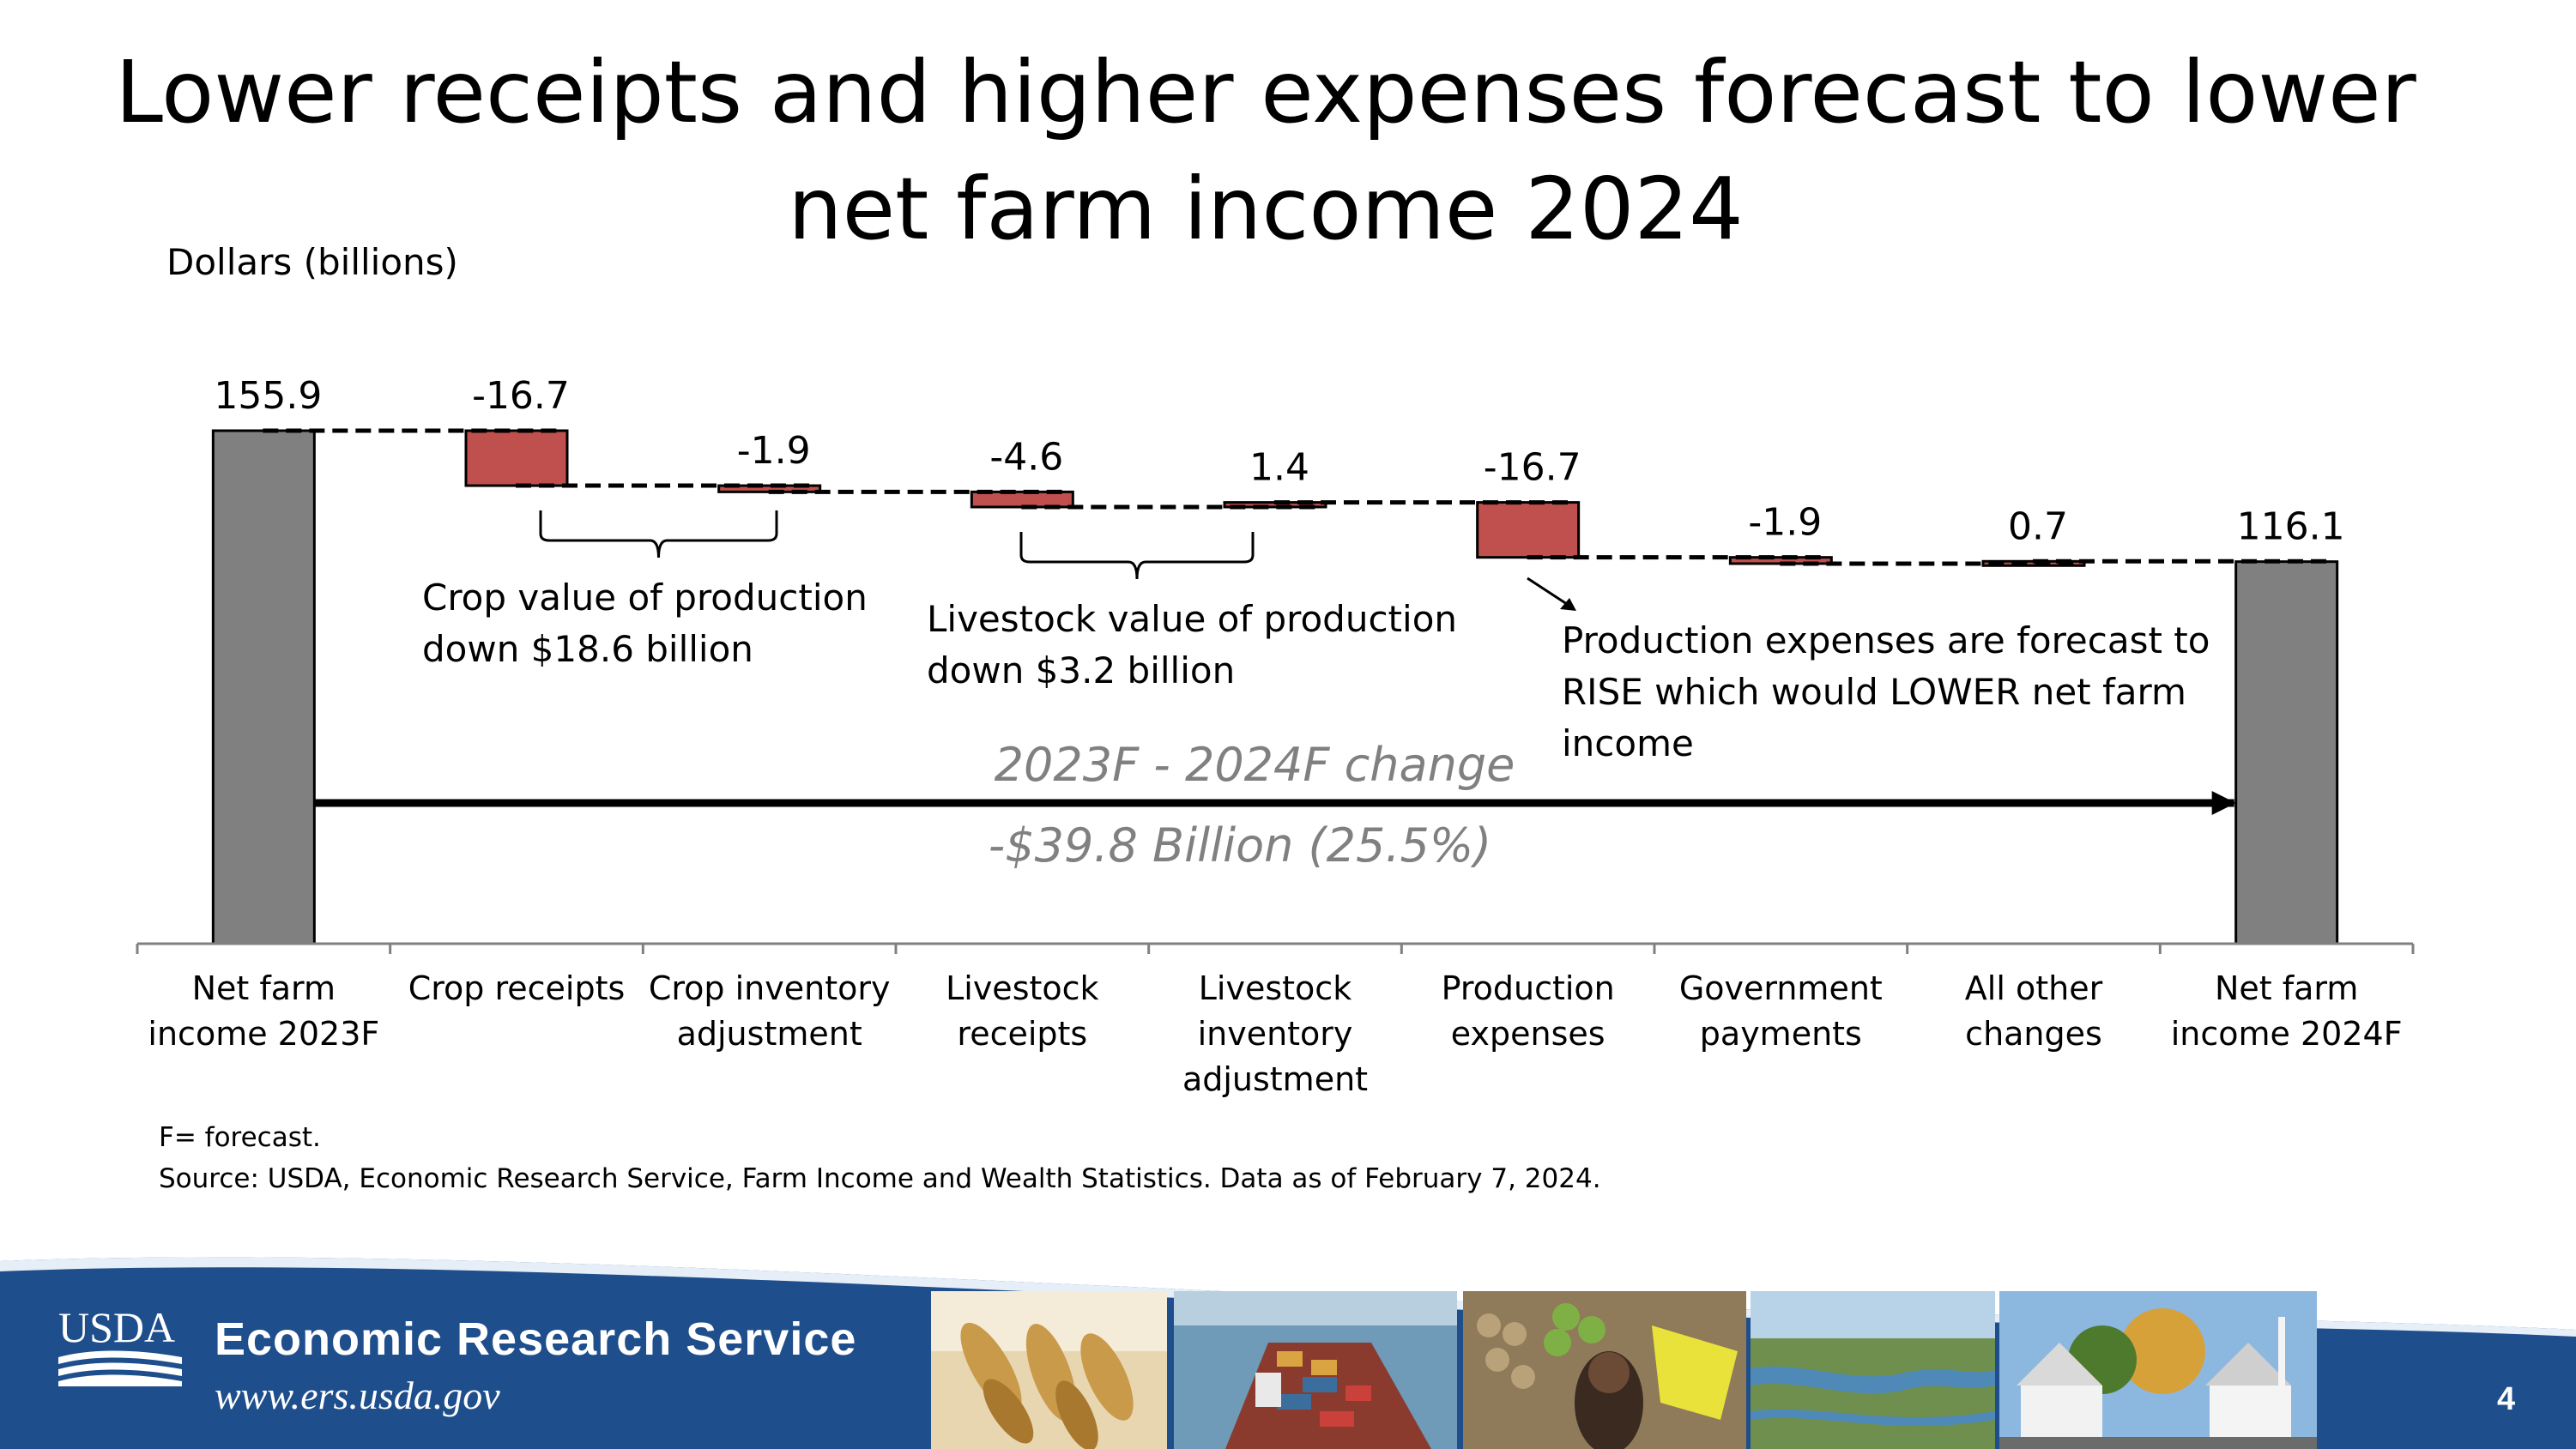 This screenshot has height=1449, width=2576. What do you see at coordinates (770, 988) in the screenshot?
I see `category-label: Crop inventory` at bounding box center [770, 988].